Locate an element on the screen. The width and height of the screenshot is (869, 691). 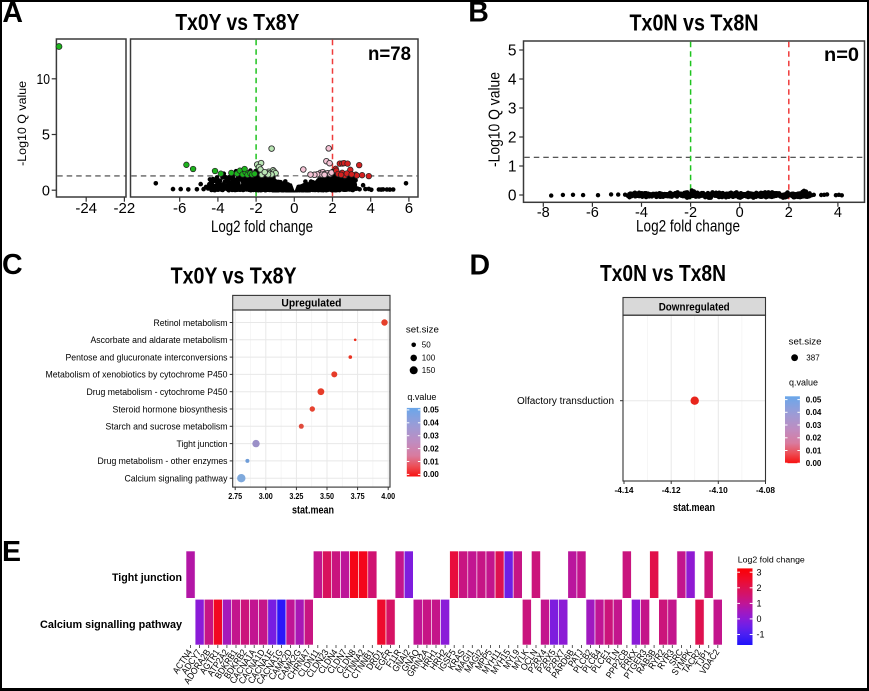
svg-text:Drug metabolism - other enzyme: Drug metabolism - other enzymes is located at coordinates (163, 461).